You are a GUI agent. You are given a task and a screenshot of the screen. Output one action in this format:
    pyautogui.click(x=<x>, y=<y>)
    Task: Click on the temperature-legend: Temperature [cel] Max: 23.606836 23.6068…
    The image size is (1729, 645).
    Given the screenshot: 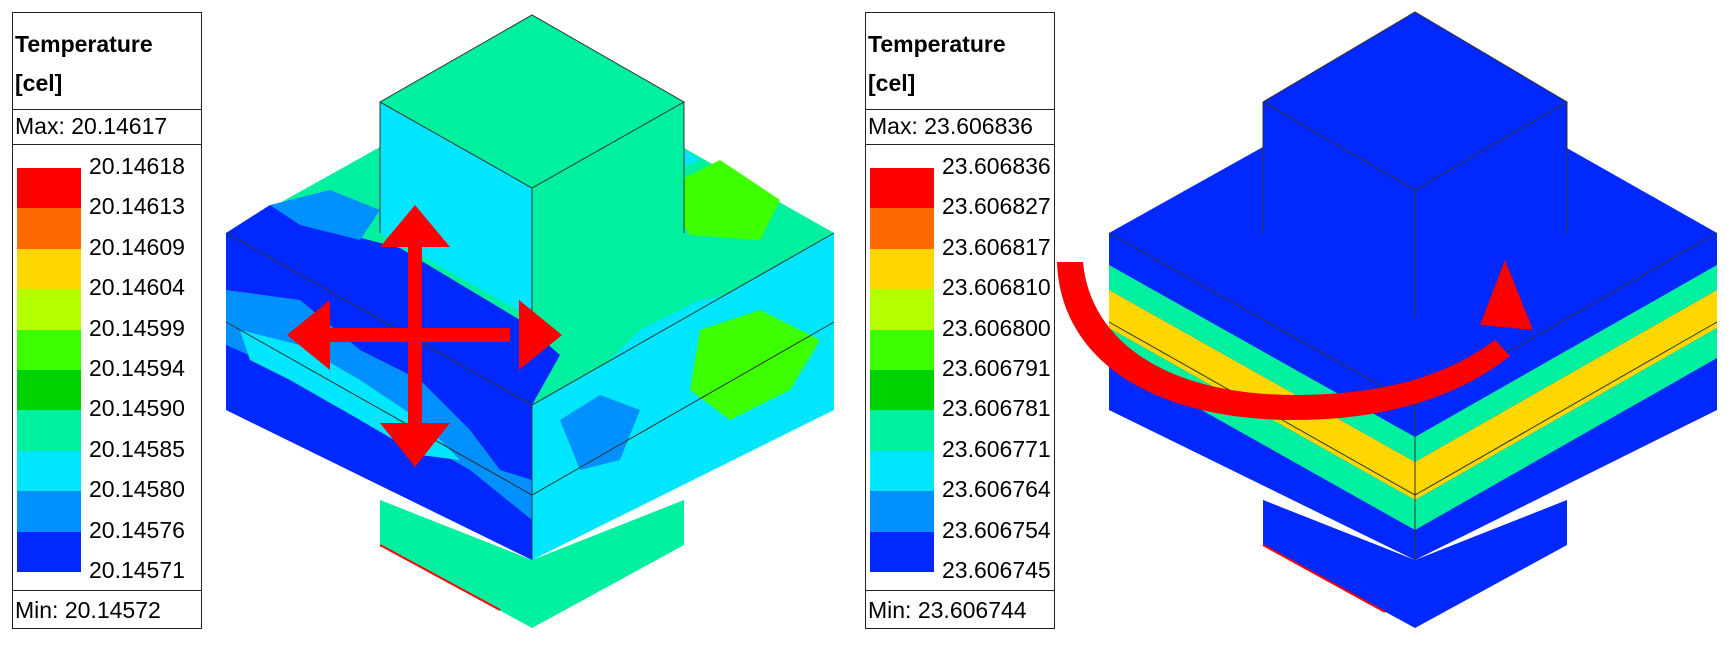 What is the action you would take?
    pyautogui.click(x=960, y=320)
    